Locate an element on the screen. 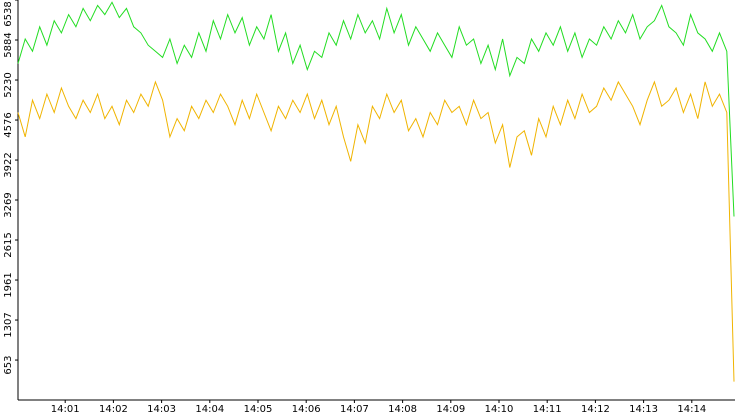 This screenshot has height=415, width=735. y-tick-label: 3269 is located at coordinates (8, 204).